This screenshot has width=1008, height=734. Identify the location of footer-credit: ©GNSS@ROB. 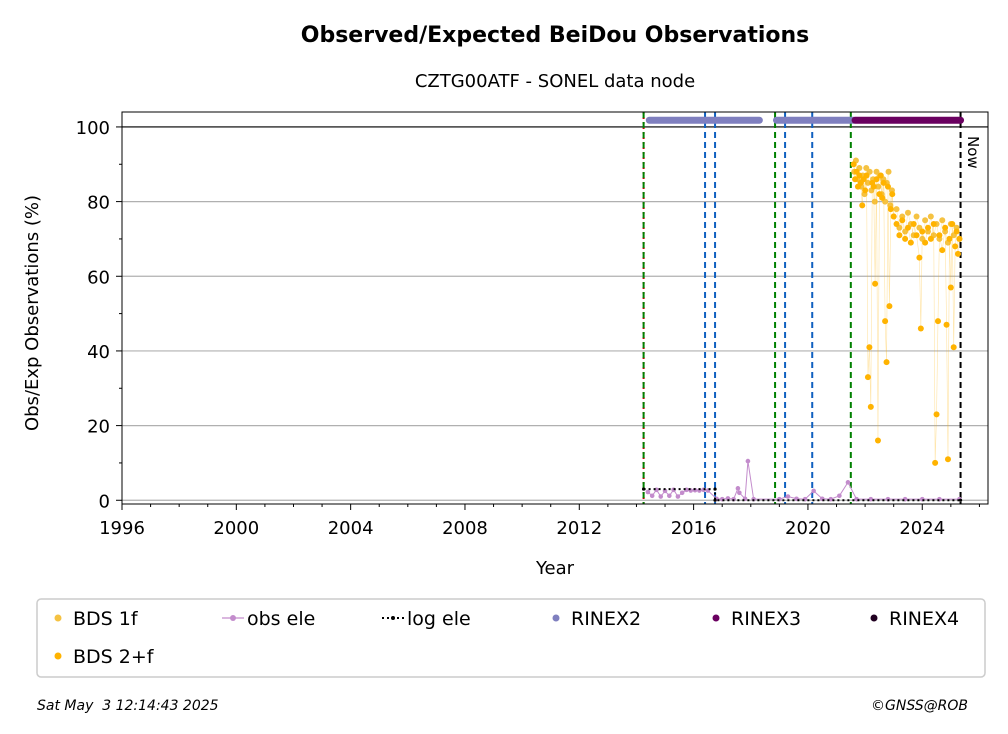
(919, 706).